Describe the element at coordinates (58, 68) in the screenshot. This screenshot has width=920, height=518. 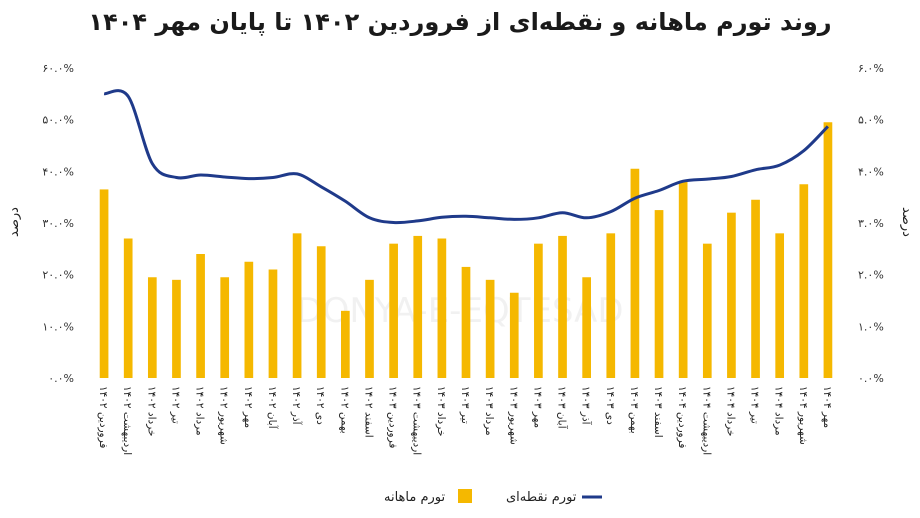
I see `left-axis-tick: ۶۰.۰%` at that location.